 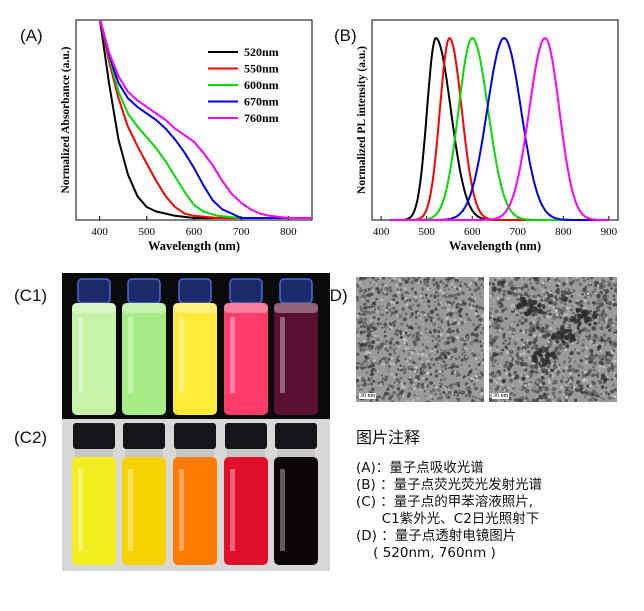 What do you see at coordinates (246, 291) in the screenshot?
I see `vial-neck` at bounding box center [246, 291].